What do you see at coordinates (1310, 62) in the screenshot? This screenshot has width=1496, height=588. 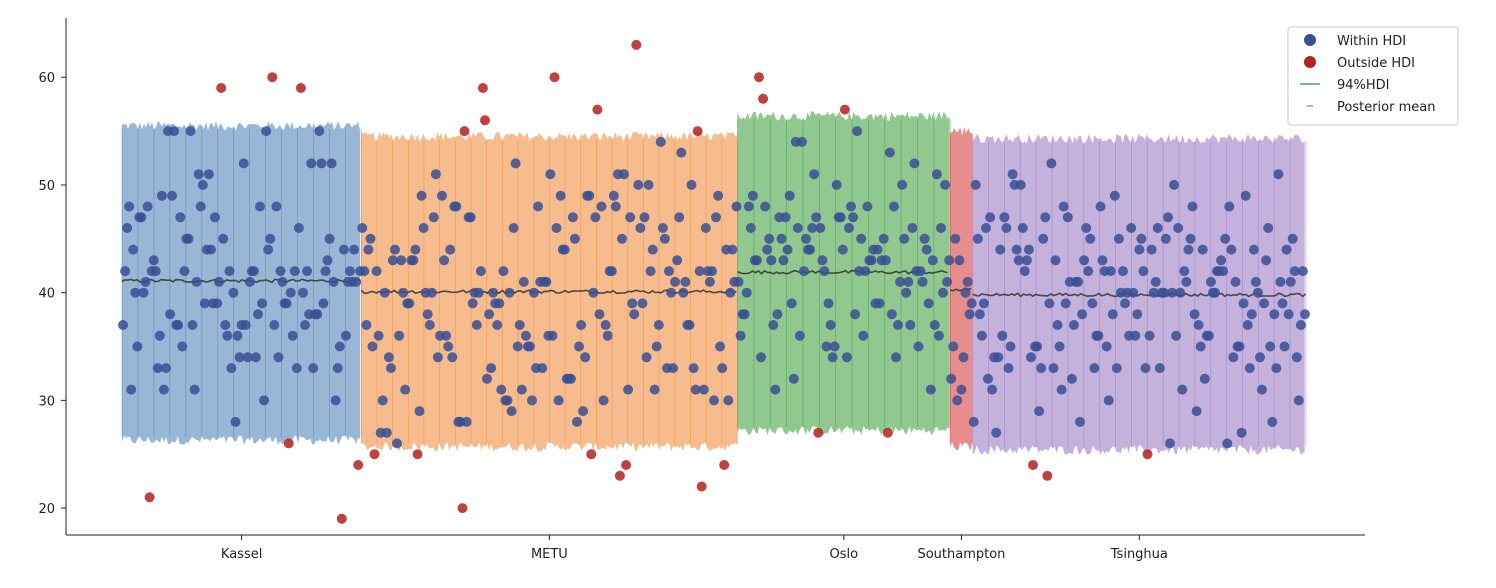 I see `legend-marker-dot` at bounding box center [1310, 62].